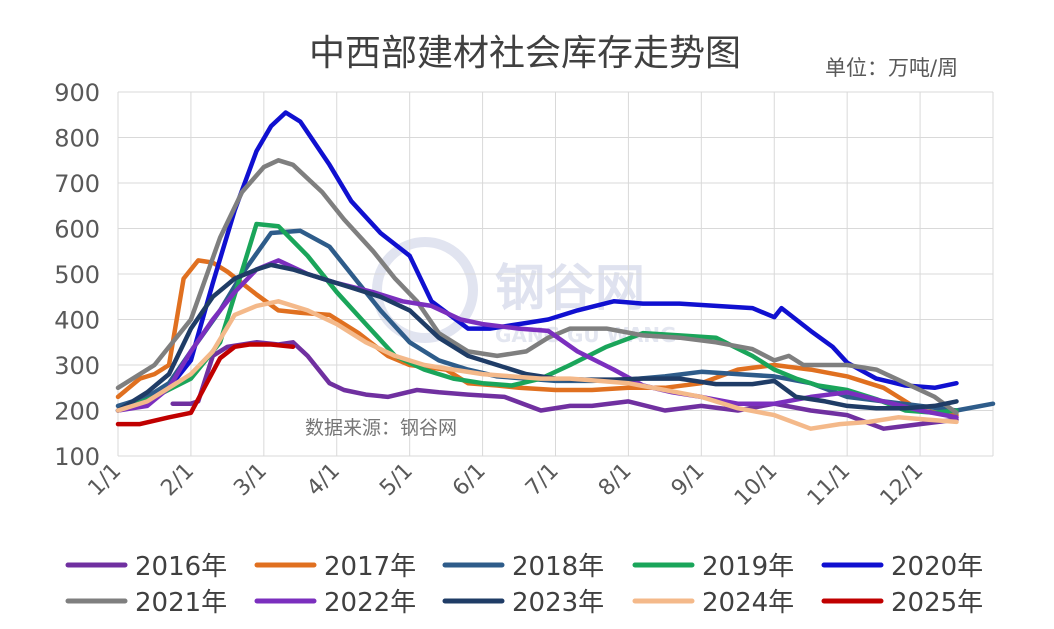 This screenshot has width=1054, height=629. I want to click on x-tick-label: 3/1, so click(250, 480).